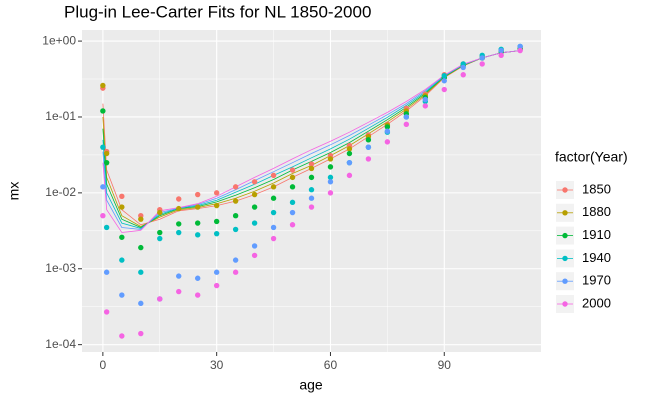  I want to click on x-tick-label: 30, so click(217, 365).